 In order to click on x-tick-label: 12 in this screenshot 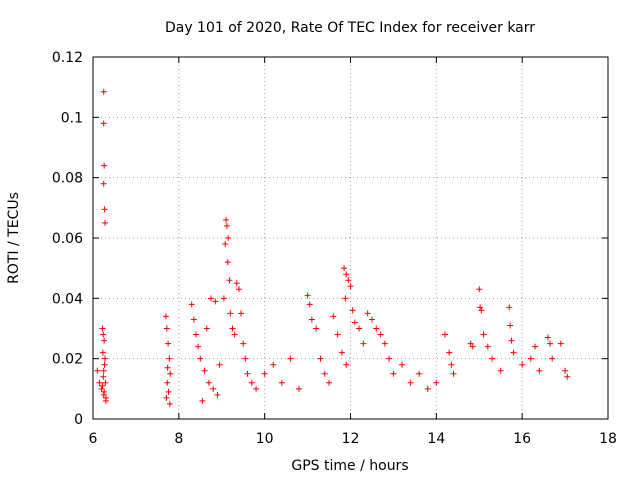, I will do `click(351, 439)`.